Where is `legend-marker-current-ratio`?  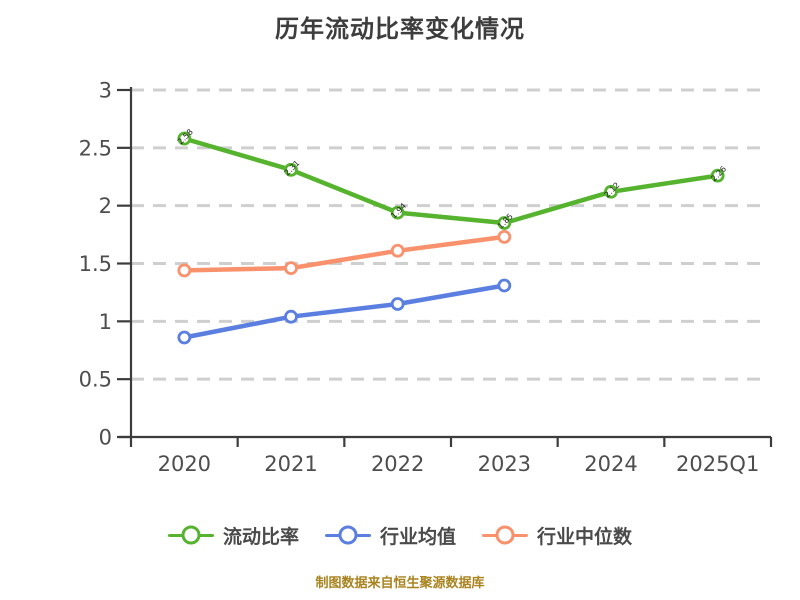
legend-marker-current-ratio is located at coordinates (190, 535).